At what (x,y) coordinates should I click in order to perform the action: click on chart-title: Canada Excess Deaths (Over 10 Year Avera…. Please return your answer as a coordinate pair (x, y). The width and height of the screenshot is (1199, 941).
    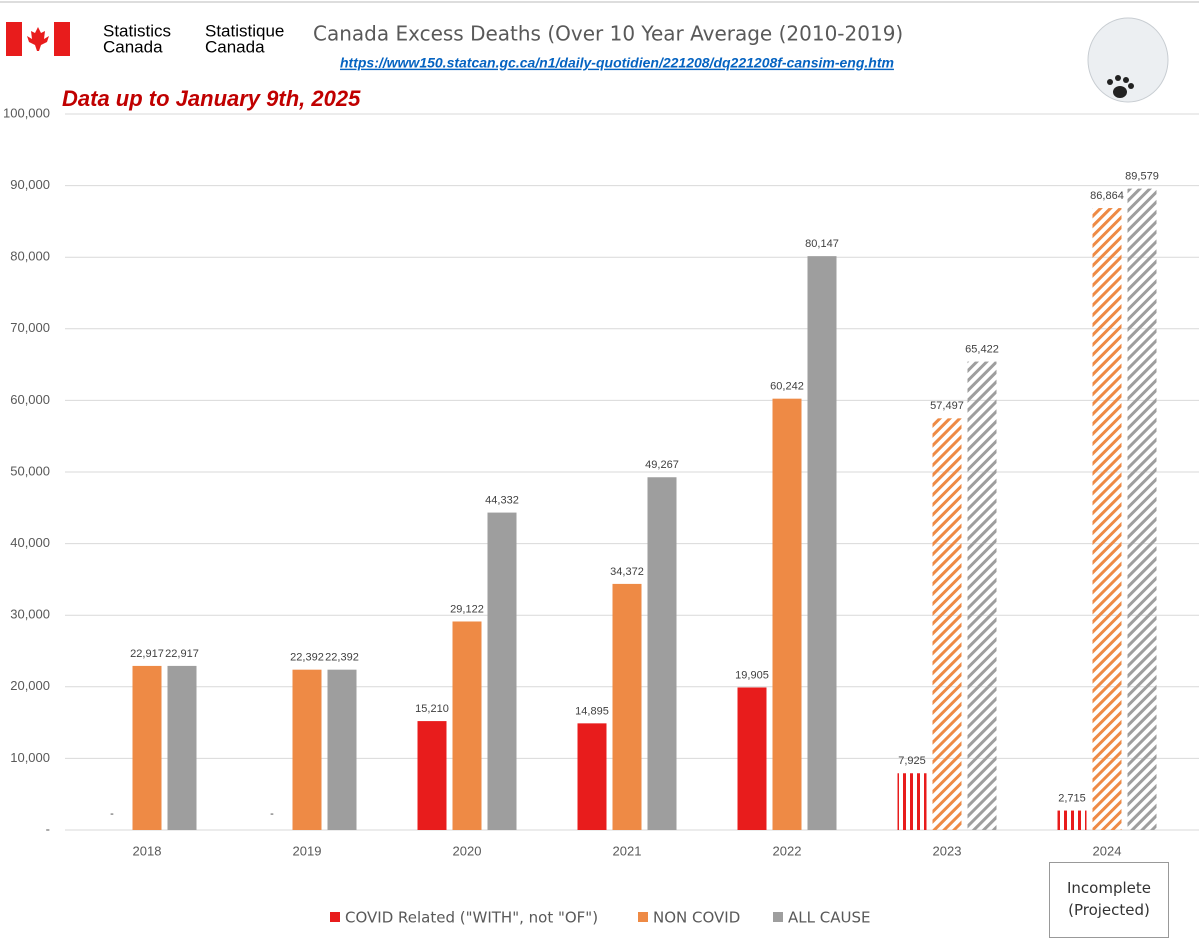
    Looking at the image, I should click on (608, 34).